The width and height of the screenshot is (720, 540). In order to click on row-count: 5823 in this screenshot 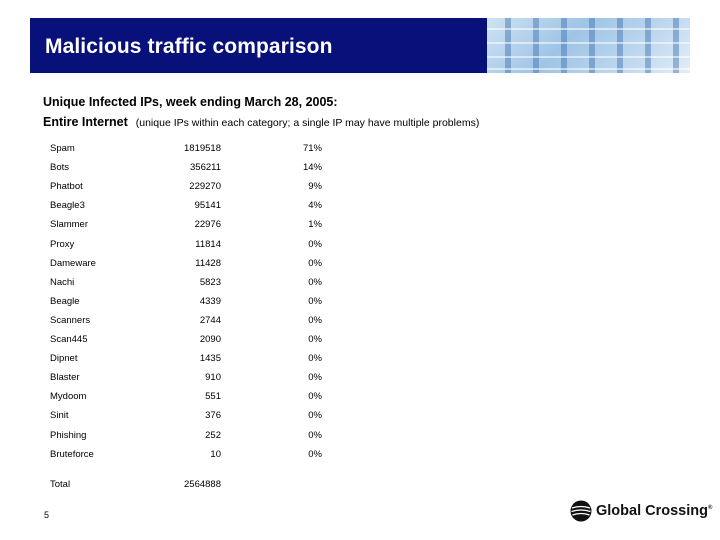, I will do `click(210, 282)`.